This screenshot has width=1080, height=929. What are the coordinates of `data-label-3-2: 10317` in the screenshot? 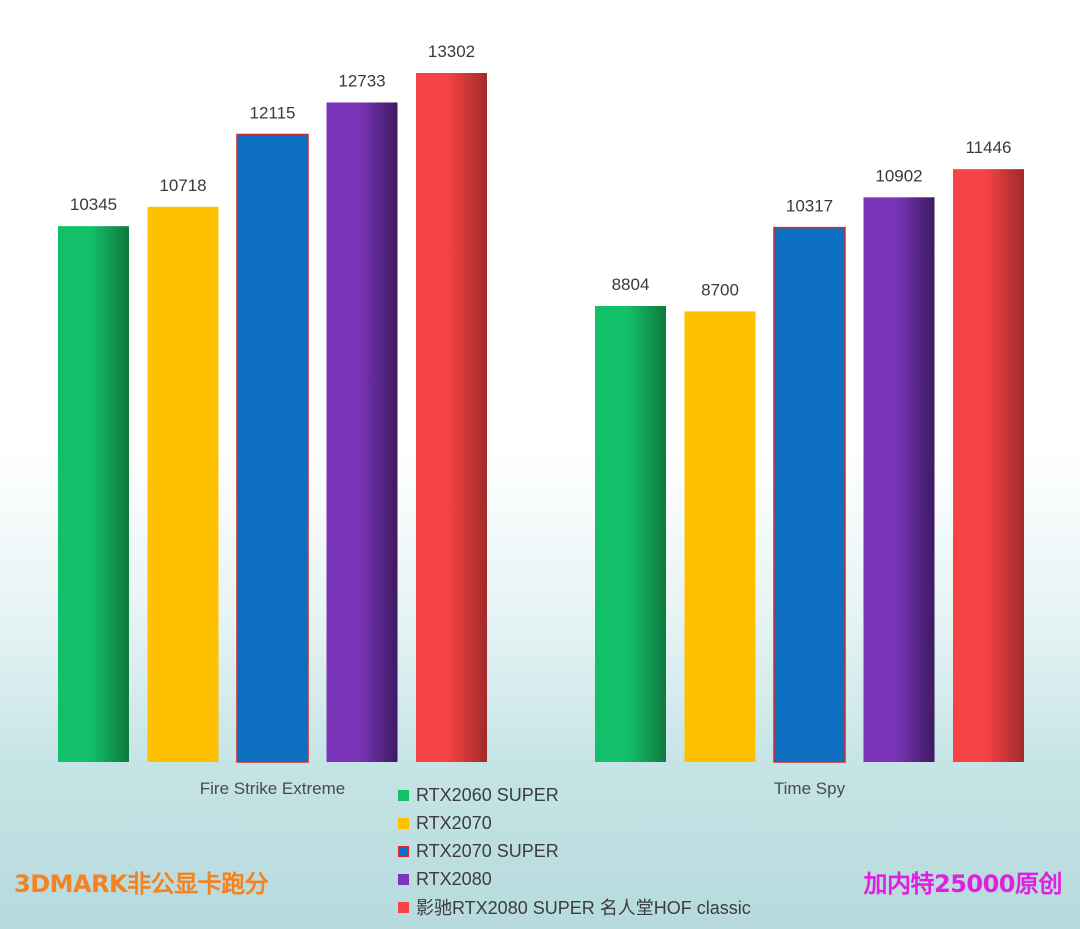 It's located at (809, 206).